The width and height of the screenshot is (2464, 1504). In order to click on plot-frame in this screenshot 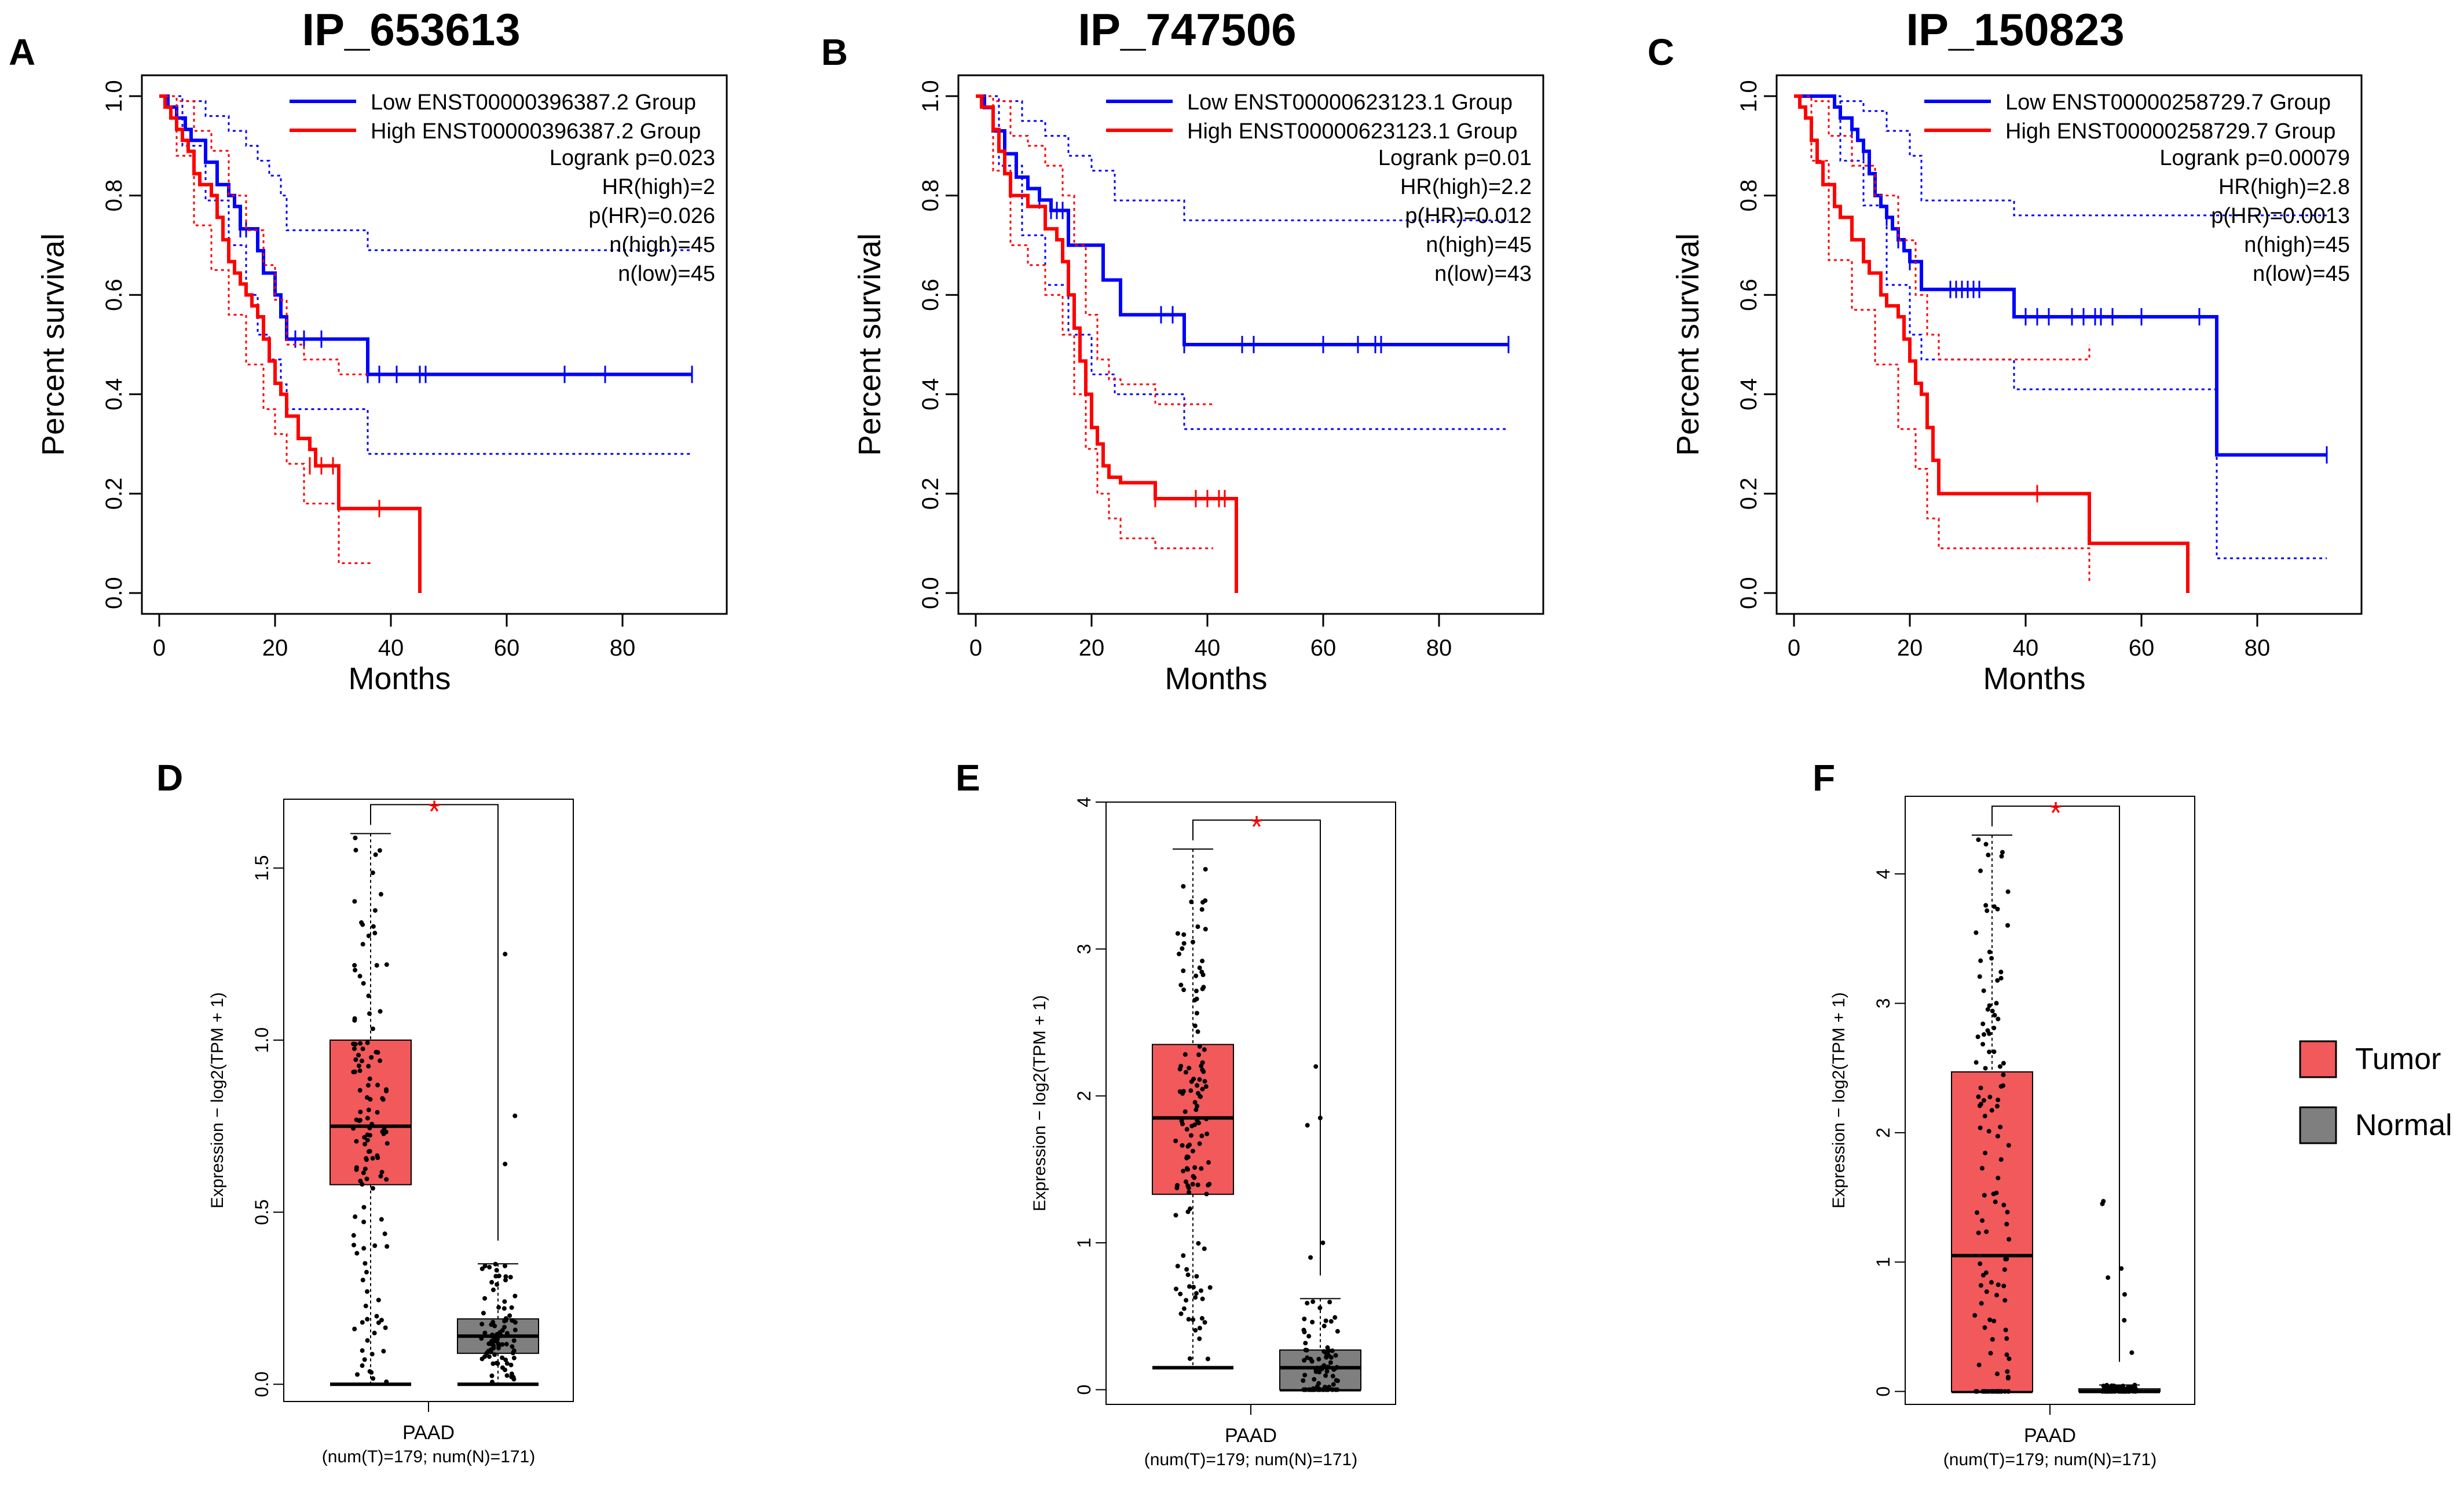, I will do `click(2050, 1100)`.